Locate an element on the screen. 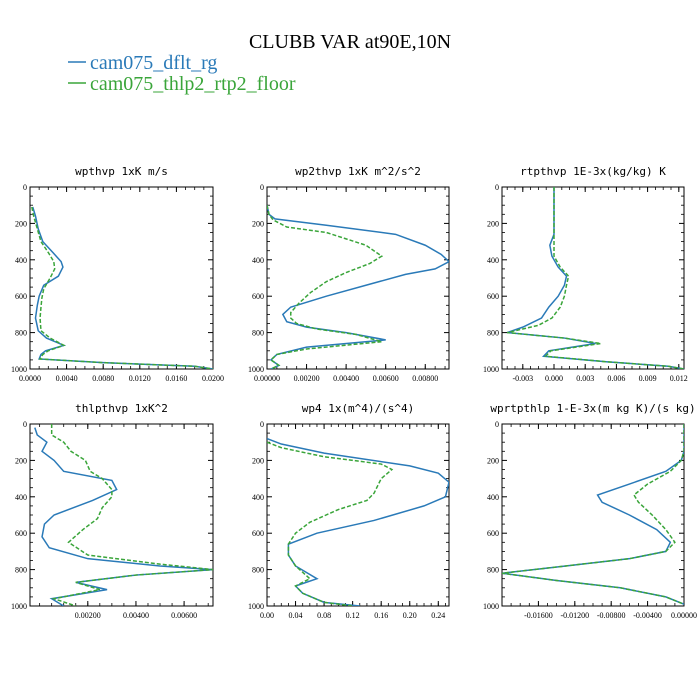  panel-title: rtpthvp 1E-3x(kg/kg) K is located at coordinates (593, 171).